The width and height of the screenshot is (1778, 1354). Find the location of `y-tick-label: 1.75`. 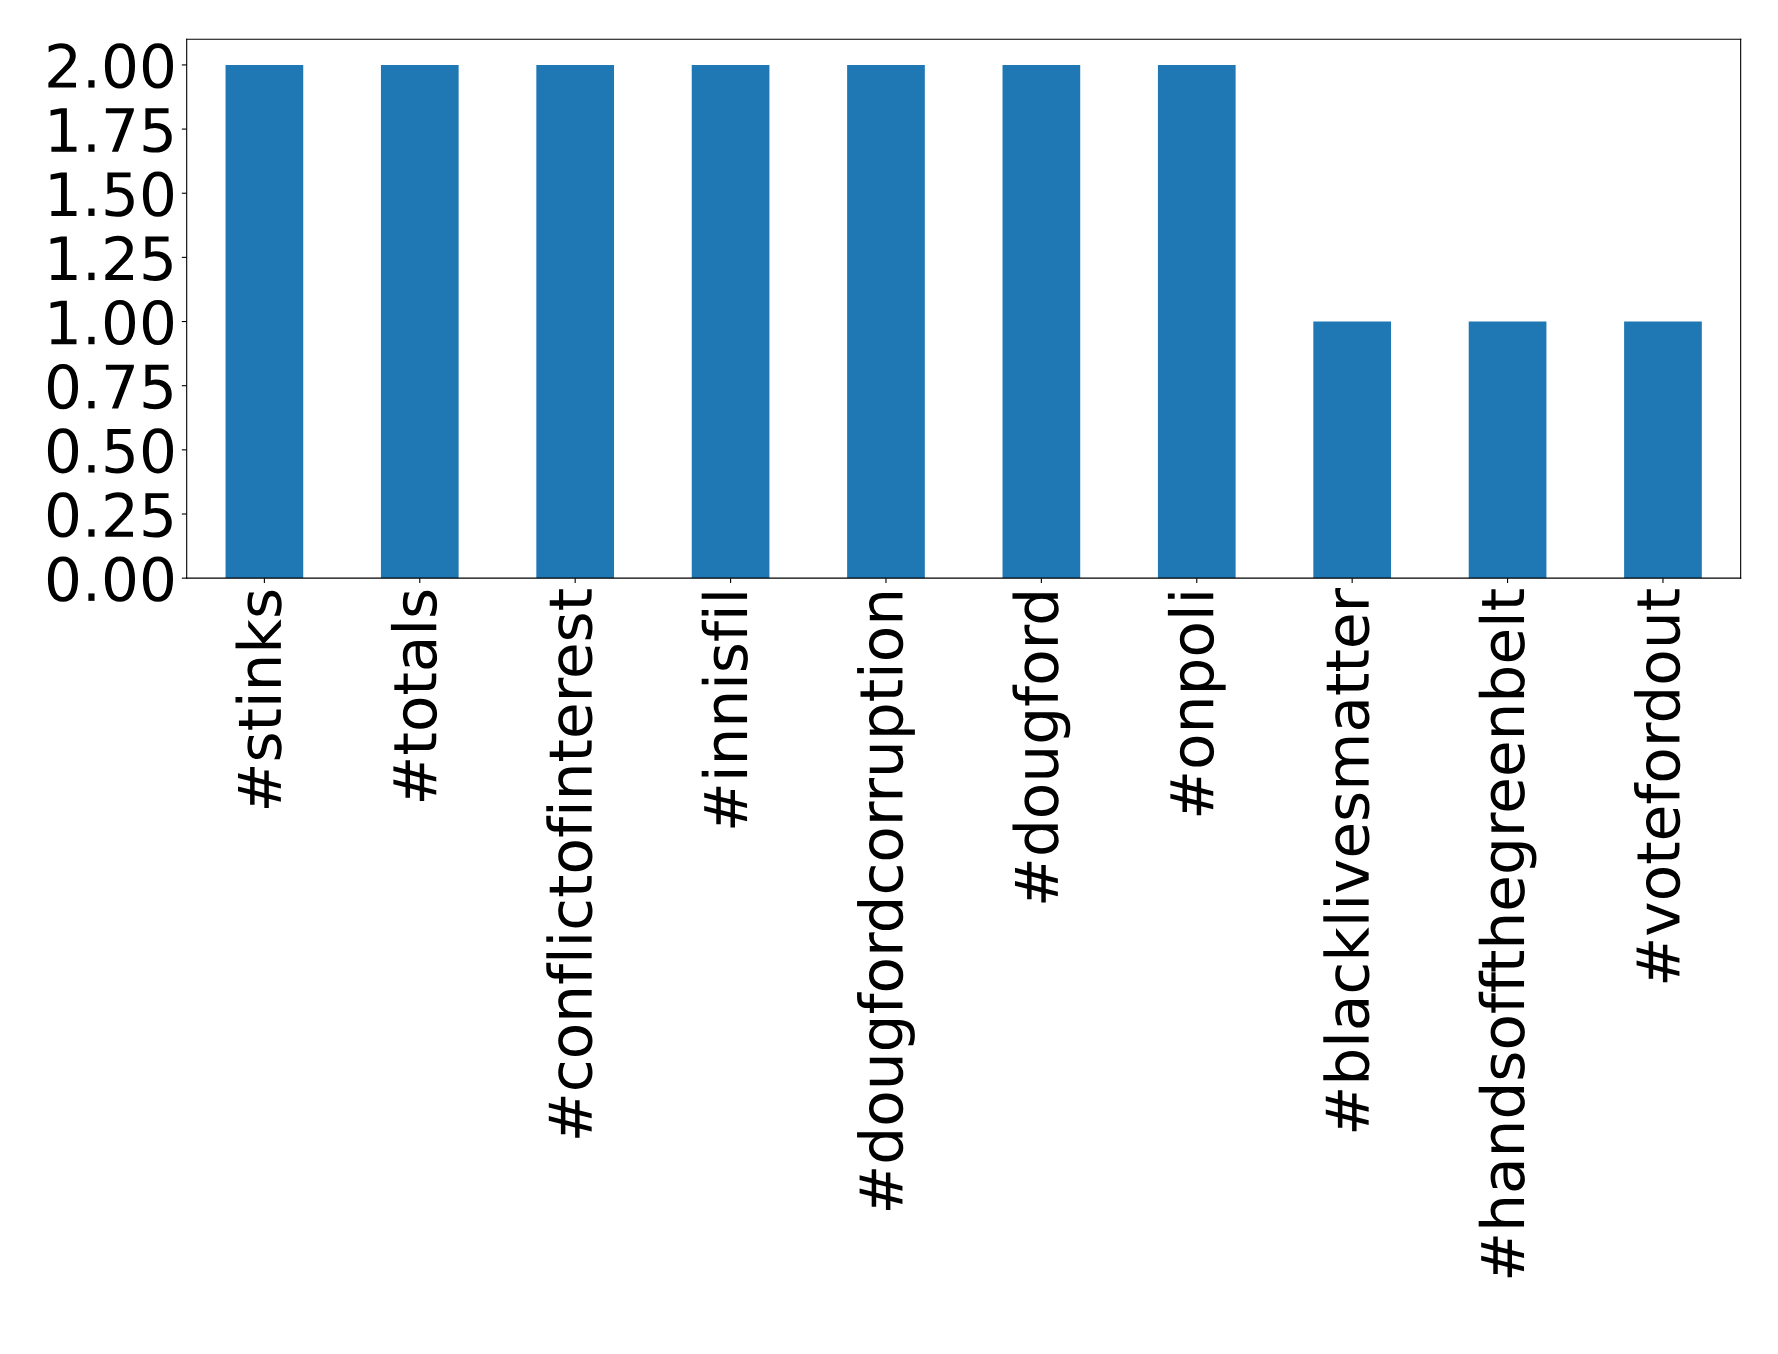

y-tick-label: 1.75 is located at coordinates (111, 130).